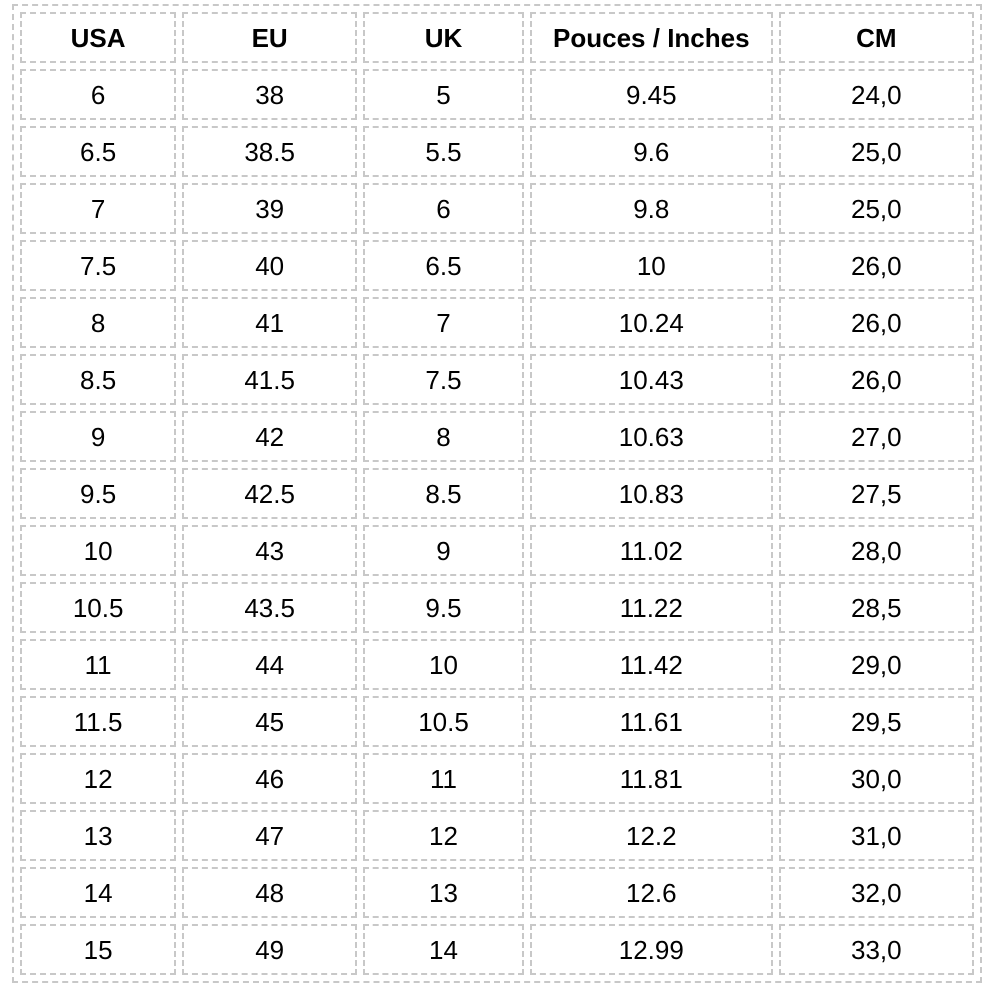  What do you see at coordinates (651, 550) in the screenshot?
I see `cell-pouces_inches: 11.02` at bounding box center [651, 550].